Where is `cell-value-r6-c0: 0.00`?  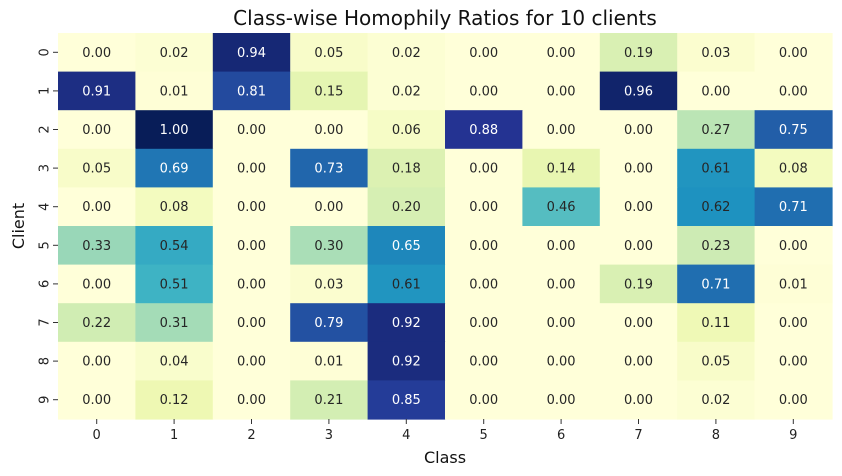
cell-value-r6-c0: 0.00 is located at coordinates (96, 284).